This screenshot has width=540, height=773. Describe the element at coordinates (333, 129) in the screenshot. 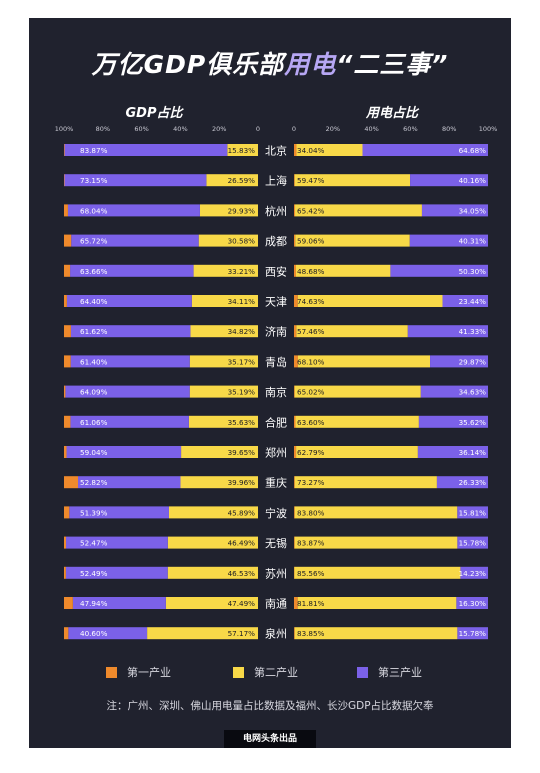

I see `axis-tick-label-r-1: 20%` at that location.